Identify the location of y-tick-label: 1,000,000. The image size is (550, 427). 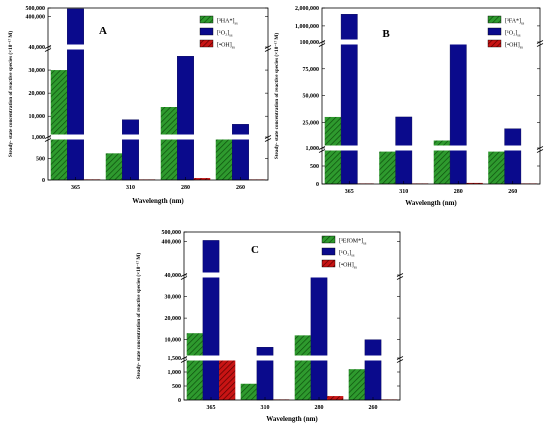
(307, 27).